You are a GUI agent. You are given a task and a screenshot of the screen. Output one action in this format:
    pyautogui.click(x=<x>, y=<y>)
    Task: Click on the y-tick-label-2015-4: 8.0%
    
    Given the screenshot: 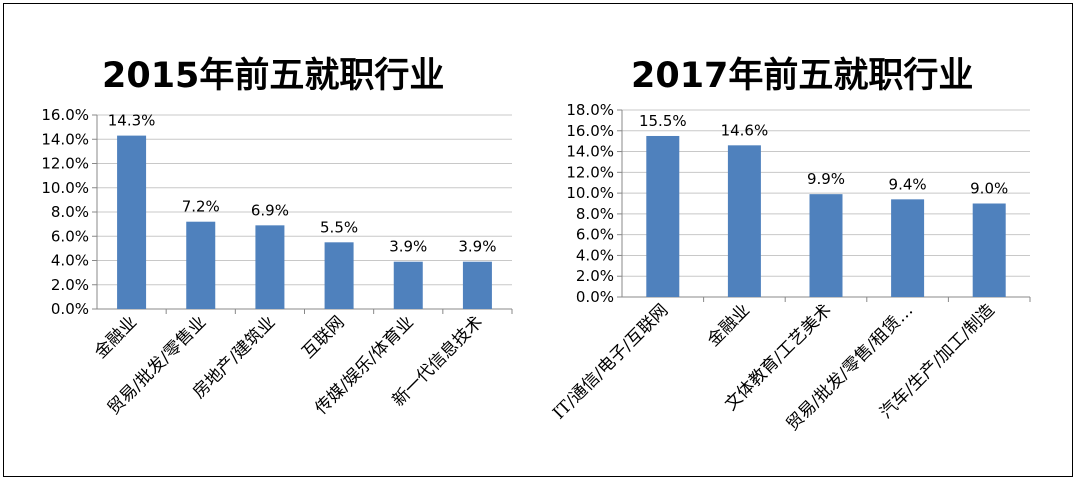 What is the action you would take?
    pyautogui.click(x=70, y=212)
    